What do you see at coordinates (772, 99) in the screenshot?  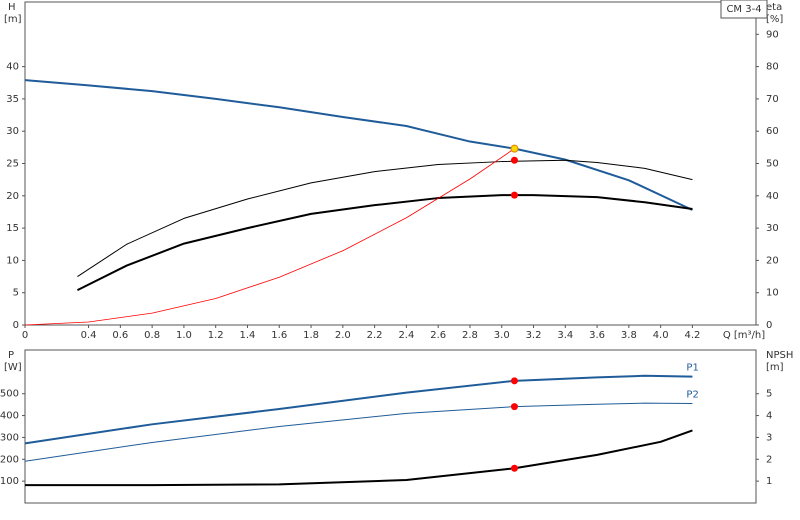 I see `y2-tick-label: 70` at bounding box center [772, 99].